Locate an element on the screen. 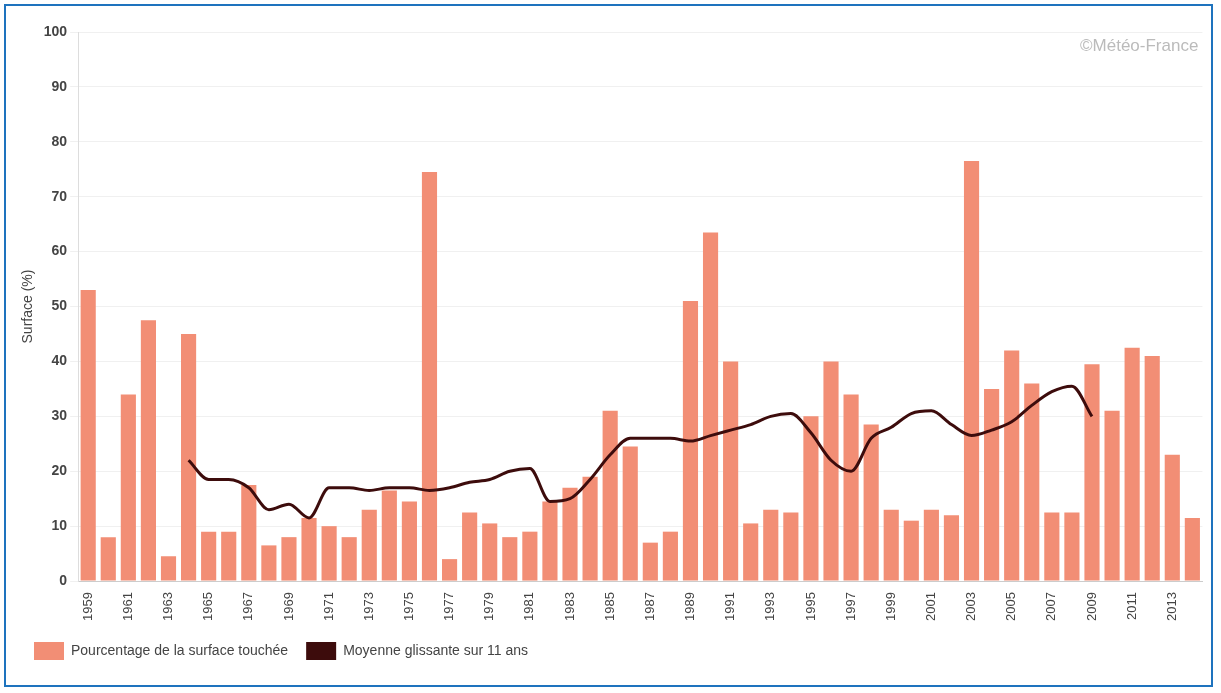  x-tick-label: 1979 is located at coordinates (489, 606).